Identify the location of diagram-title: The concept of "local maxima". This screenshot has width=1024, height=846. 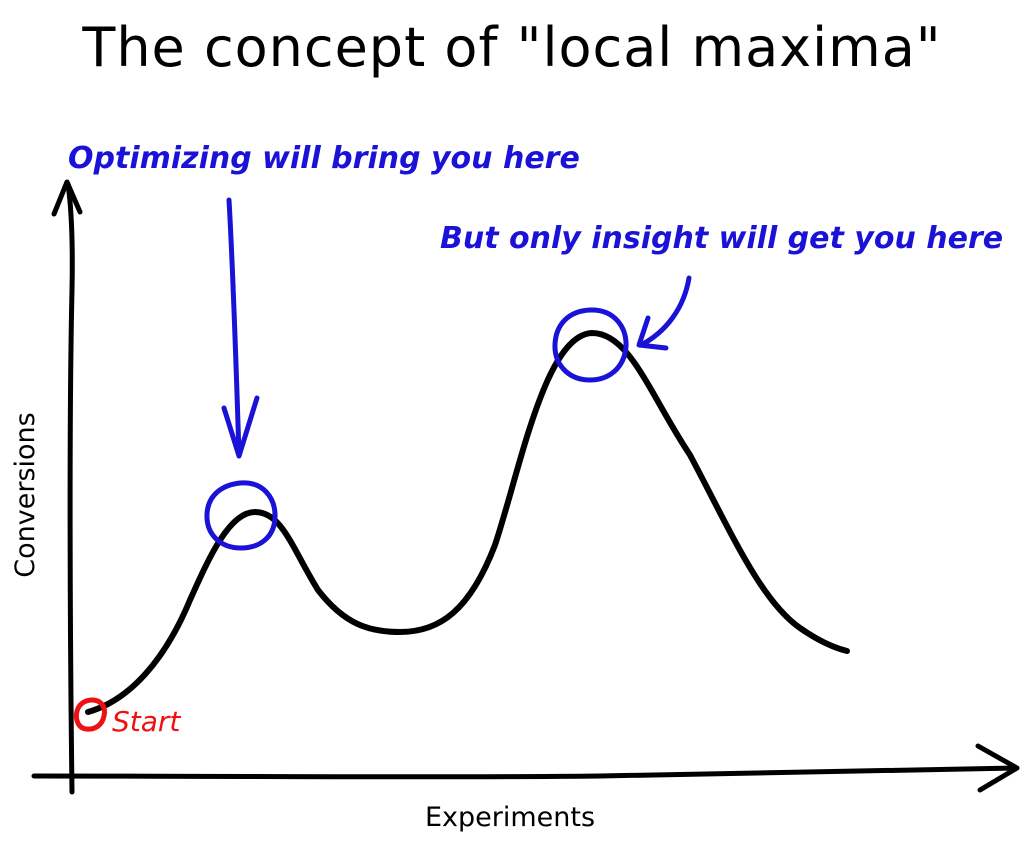
(511, 47).